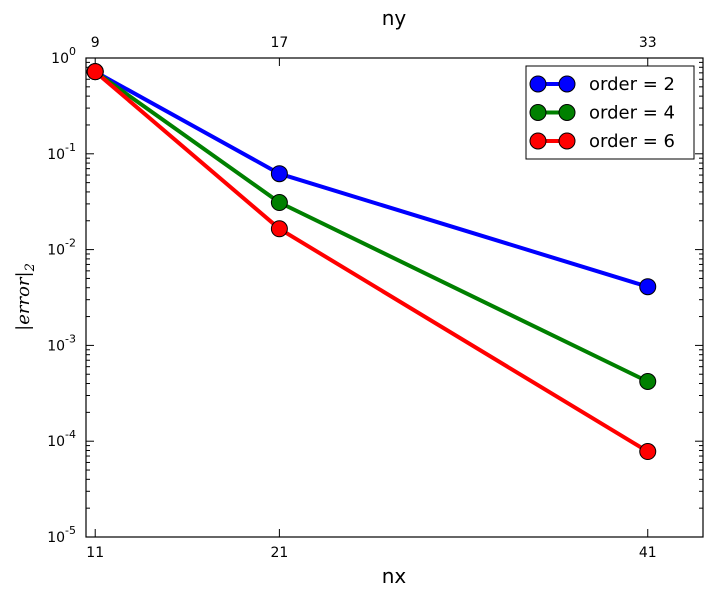  What do you see at coordinates (70, 243) in the screenshot?
I see `y-tick-label-exponent: -2` at bounding box center [70, 243].